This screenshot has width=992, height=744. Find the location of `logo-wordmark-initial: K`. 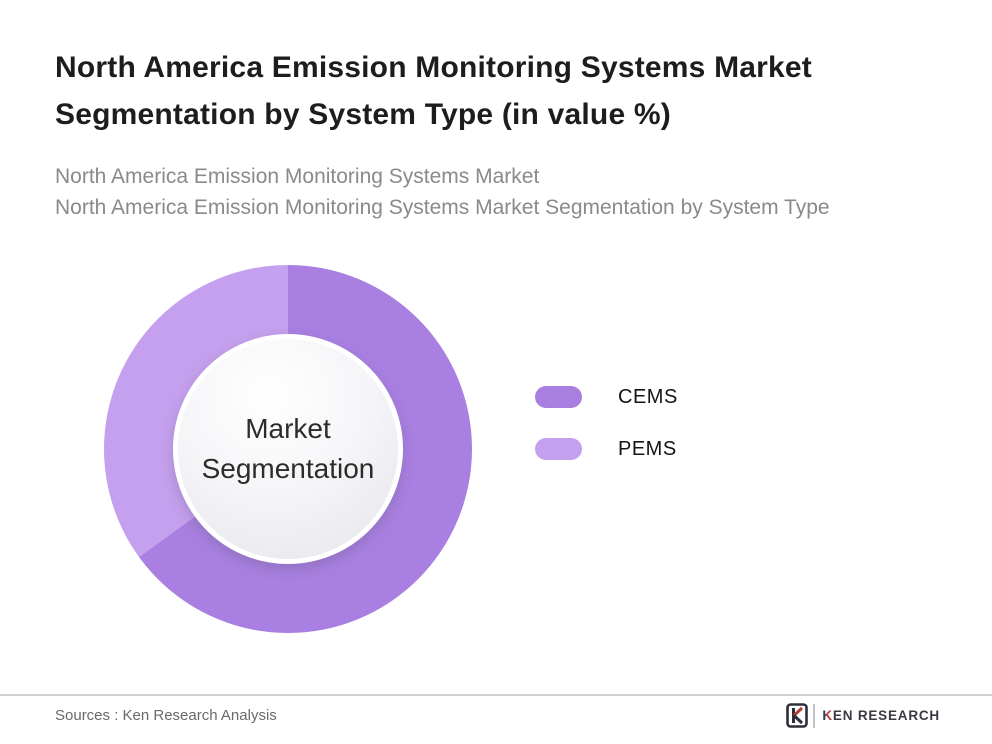

logo-wordmark-initial: K is located at coordinates (827, 715).